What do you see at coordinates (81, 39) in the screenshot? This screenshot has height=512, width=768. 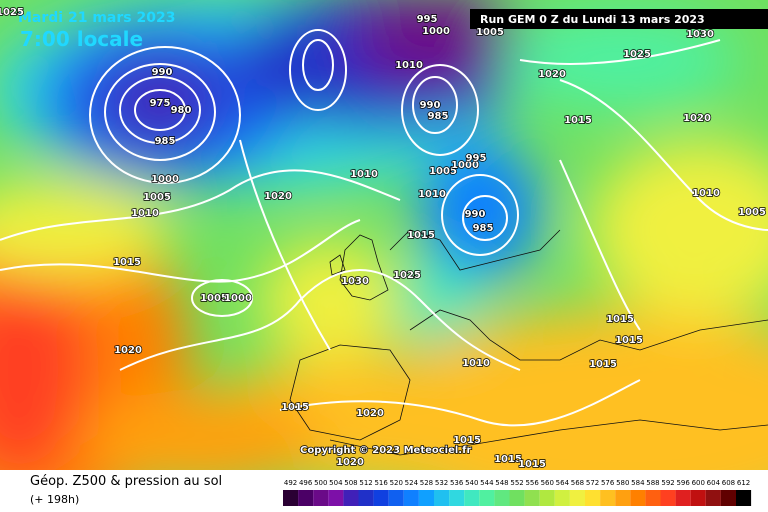 I see `local-time: 7:00 locale` at bounding box center [81, 39].